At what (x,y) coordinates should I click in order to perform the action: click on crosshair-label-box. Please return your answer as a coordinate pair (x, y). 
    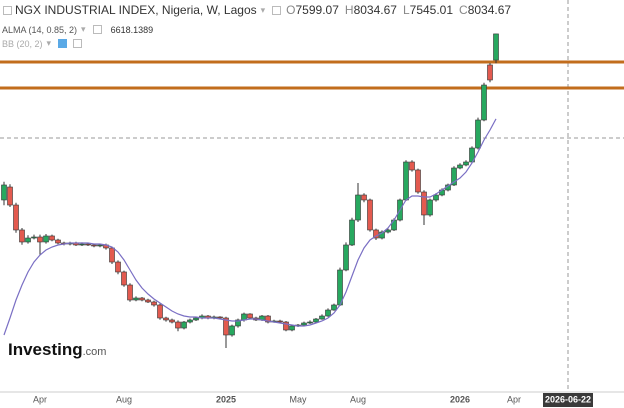
    Looking at the image, I should click on (568, 400).